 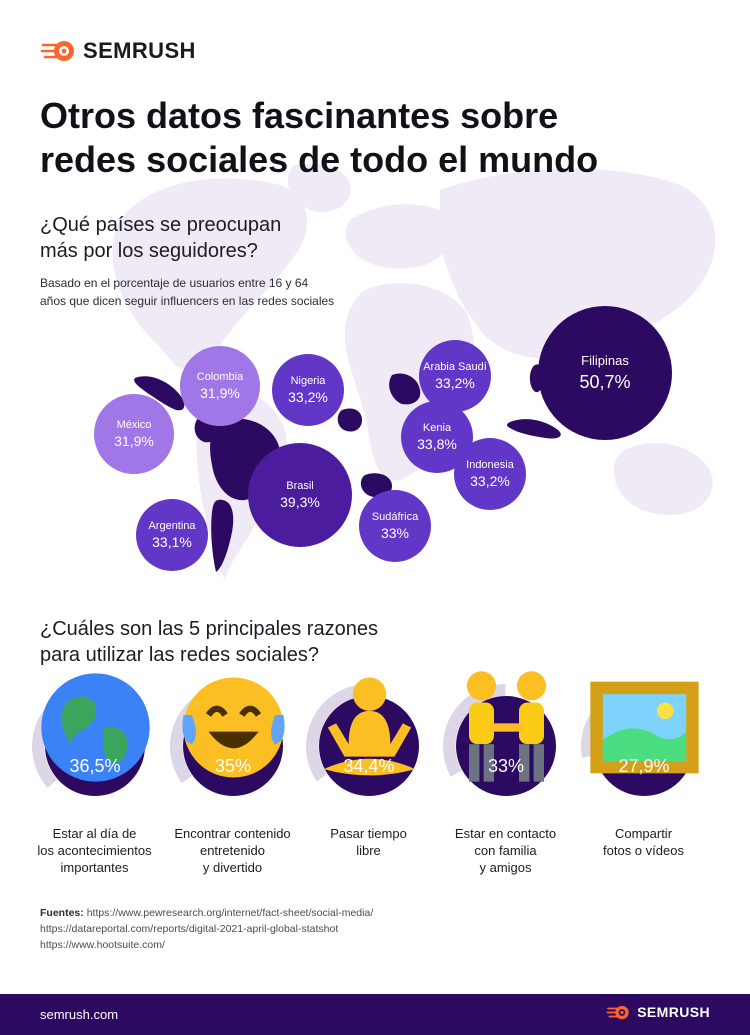 I want to click on map-highlight-mexico, so click(x=159, y=393).